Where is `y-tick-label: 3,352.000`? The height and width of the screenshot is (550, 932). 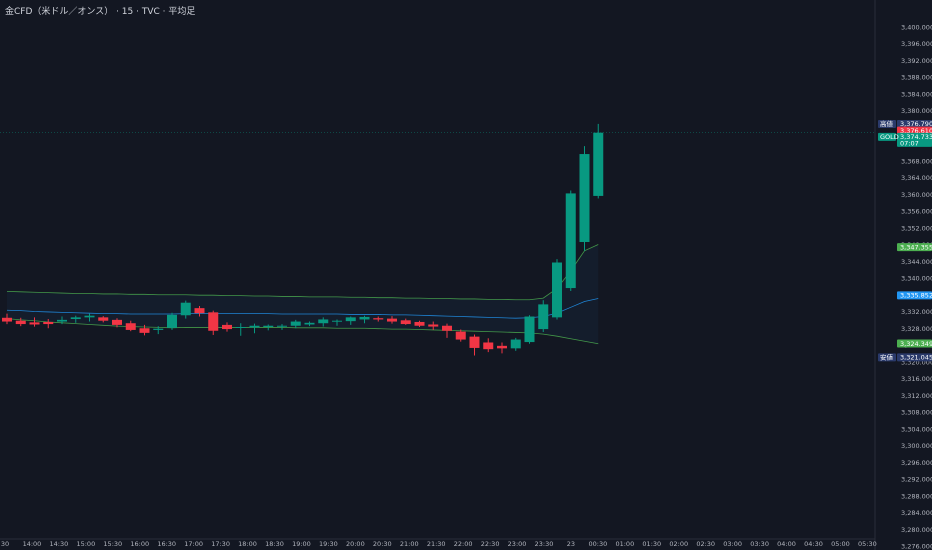 y-tick-label: 3,352.000 is located at coordinates (916, 228).